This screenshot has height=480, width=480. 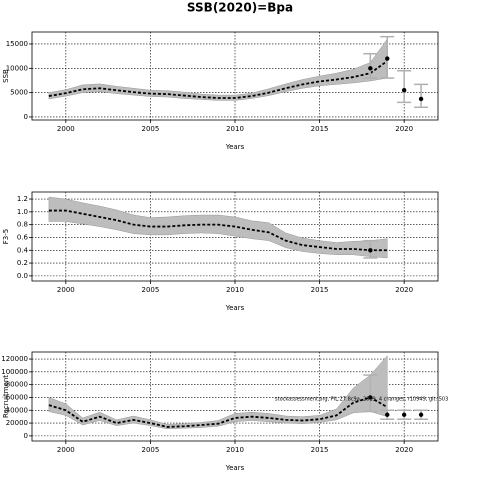 I want to click on y-tick-label: 10000, so click(x=17, y=68).